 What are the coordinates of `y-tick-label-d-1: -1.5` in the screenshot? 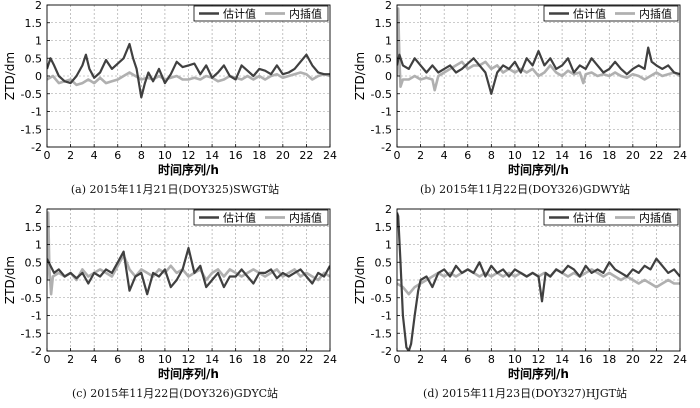 It's located at (381, 333).